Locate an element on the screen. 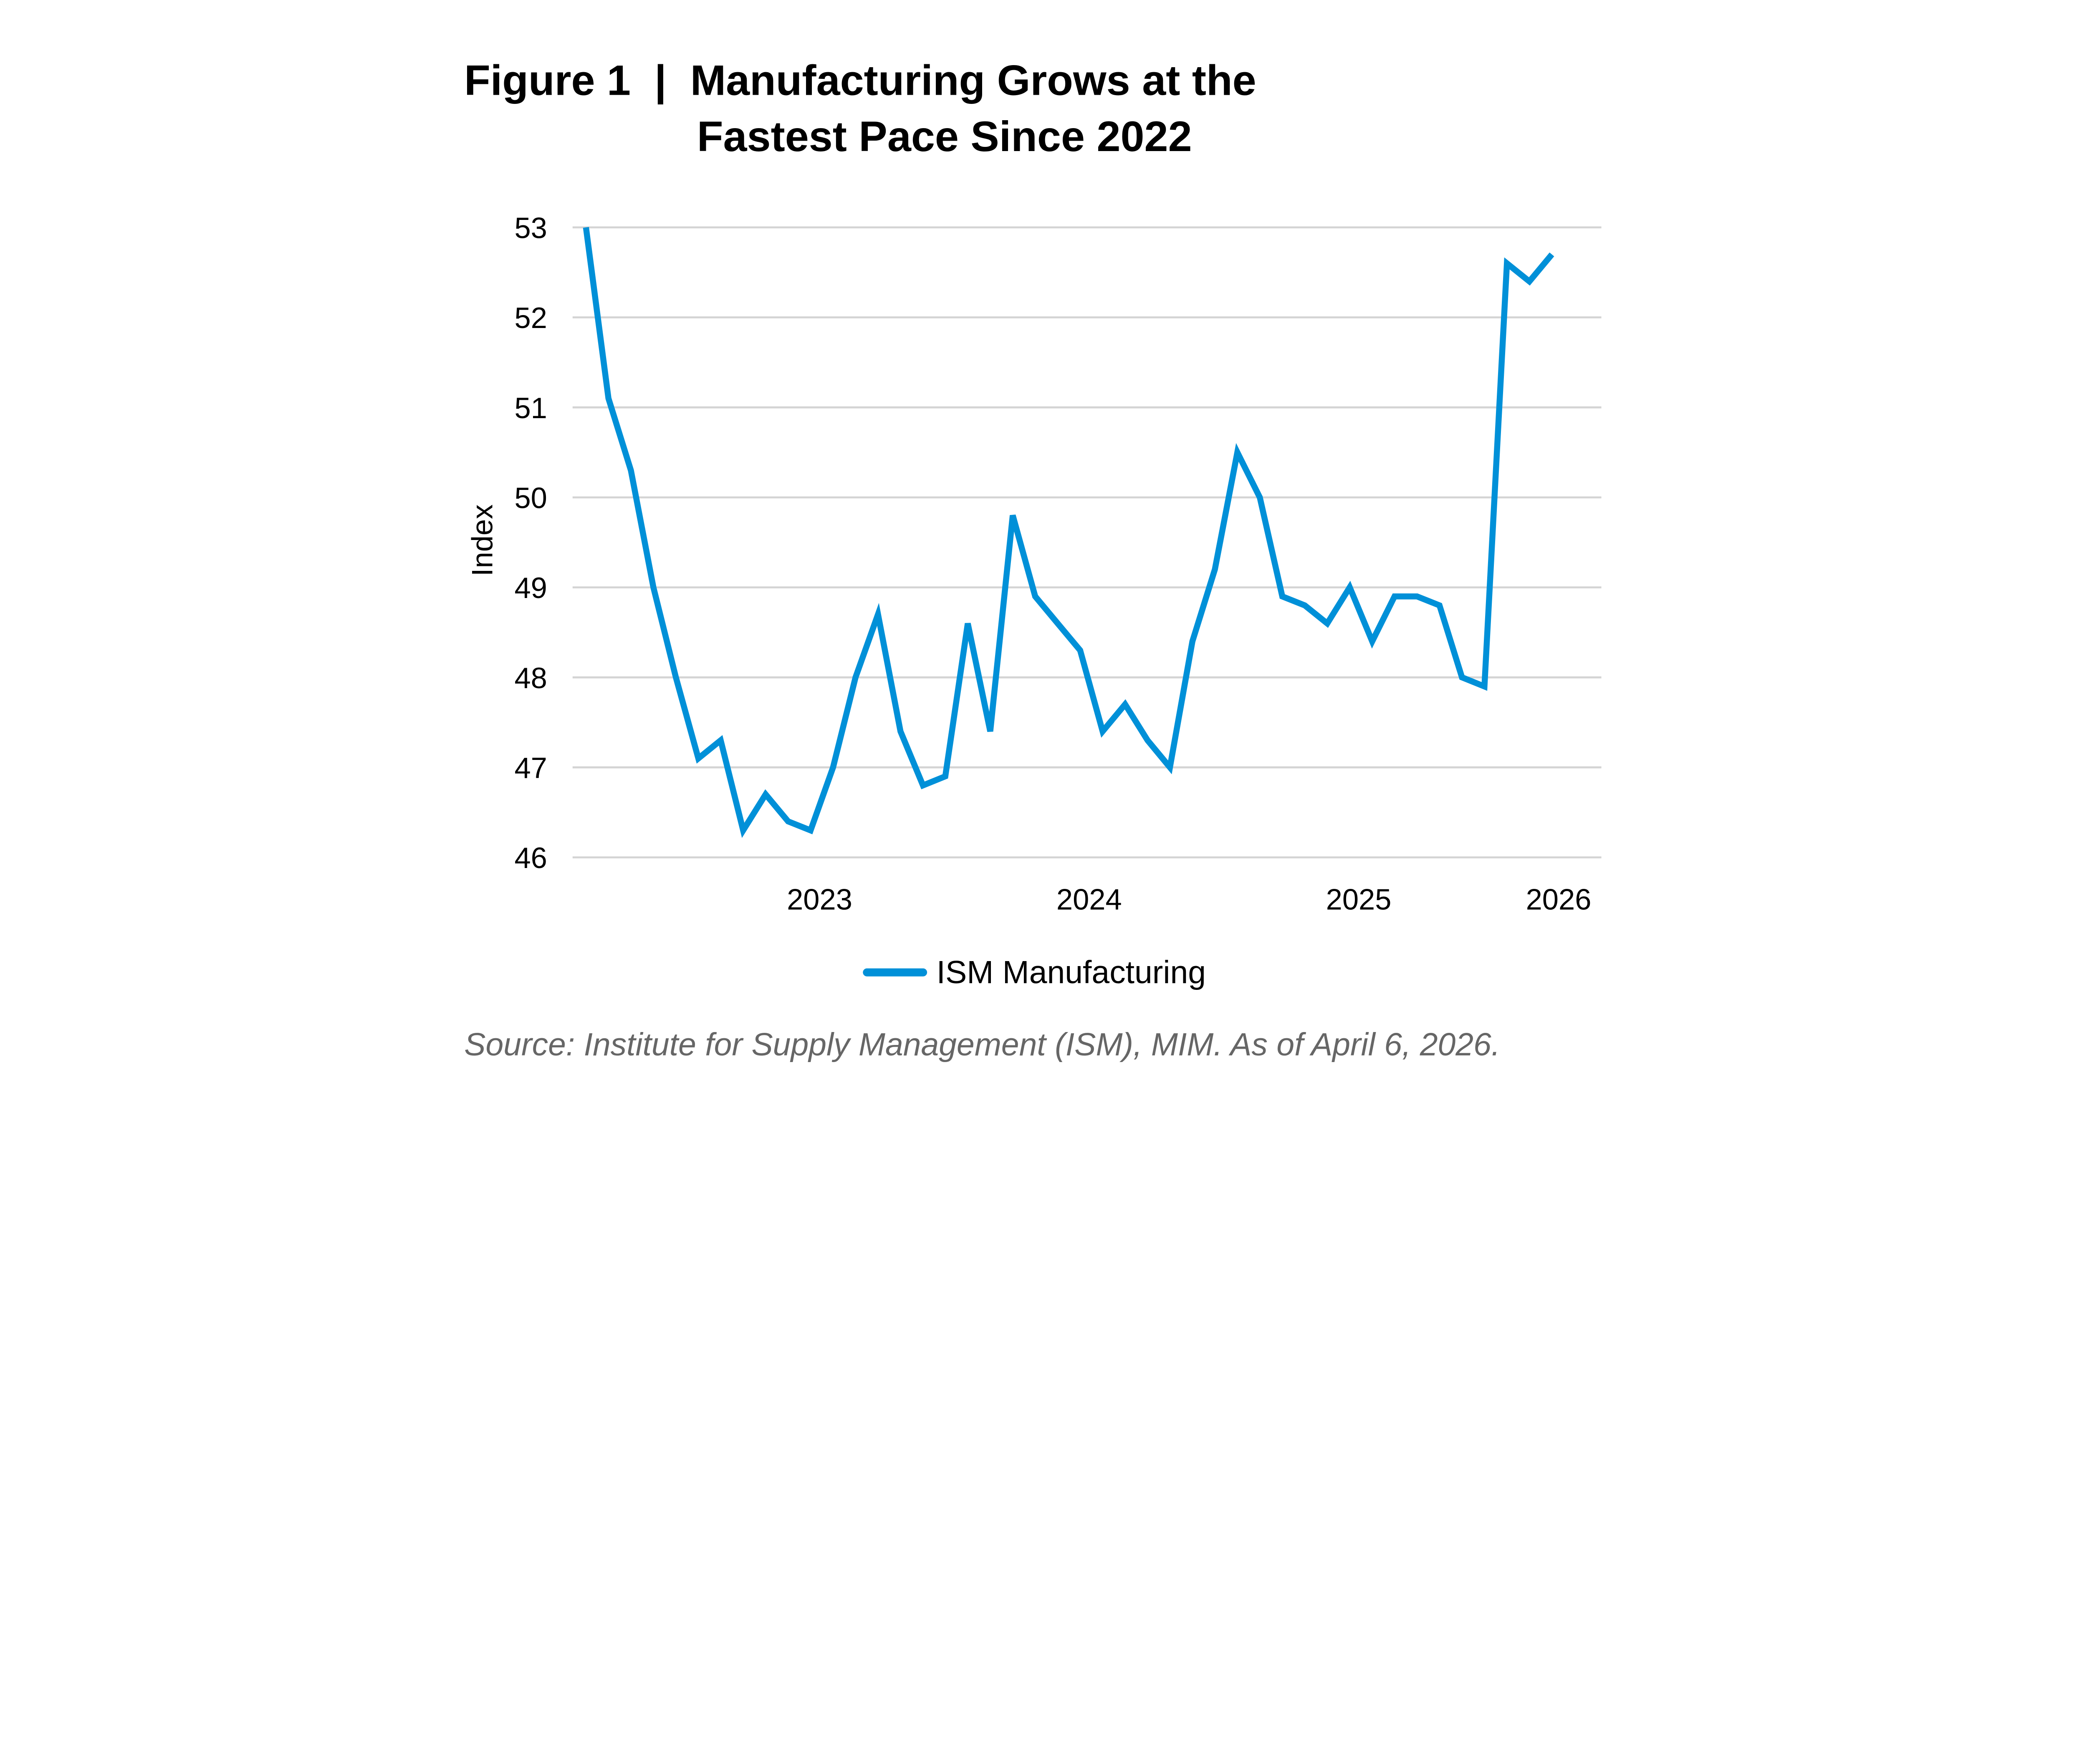 Image resolution: width=2087 pixels, height=1764 pixels. y-tick-label: 52 is located at coordinates (530, 318).